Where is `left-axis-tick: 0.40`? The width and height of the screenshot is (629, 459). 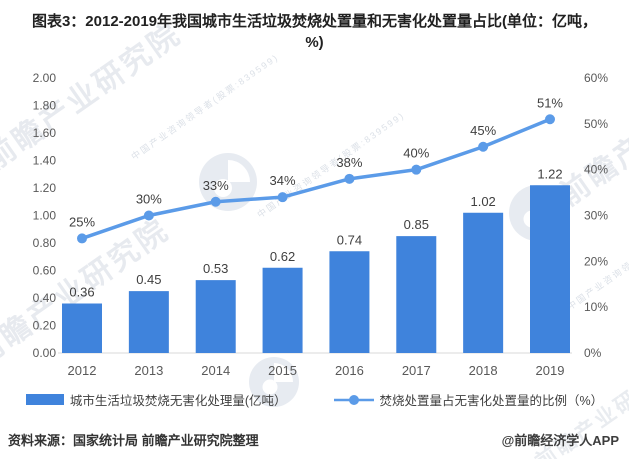
left-axis-tick: 0.40 is located at coordinates (45, 298).